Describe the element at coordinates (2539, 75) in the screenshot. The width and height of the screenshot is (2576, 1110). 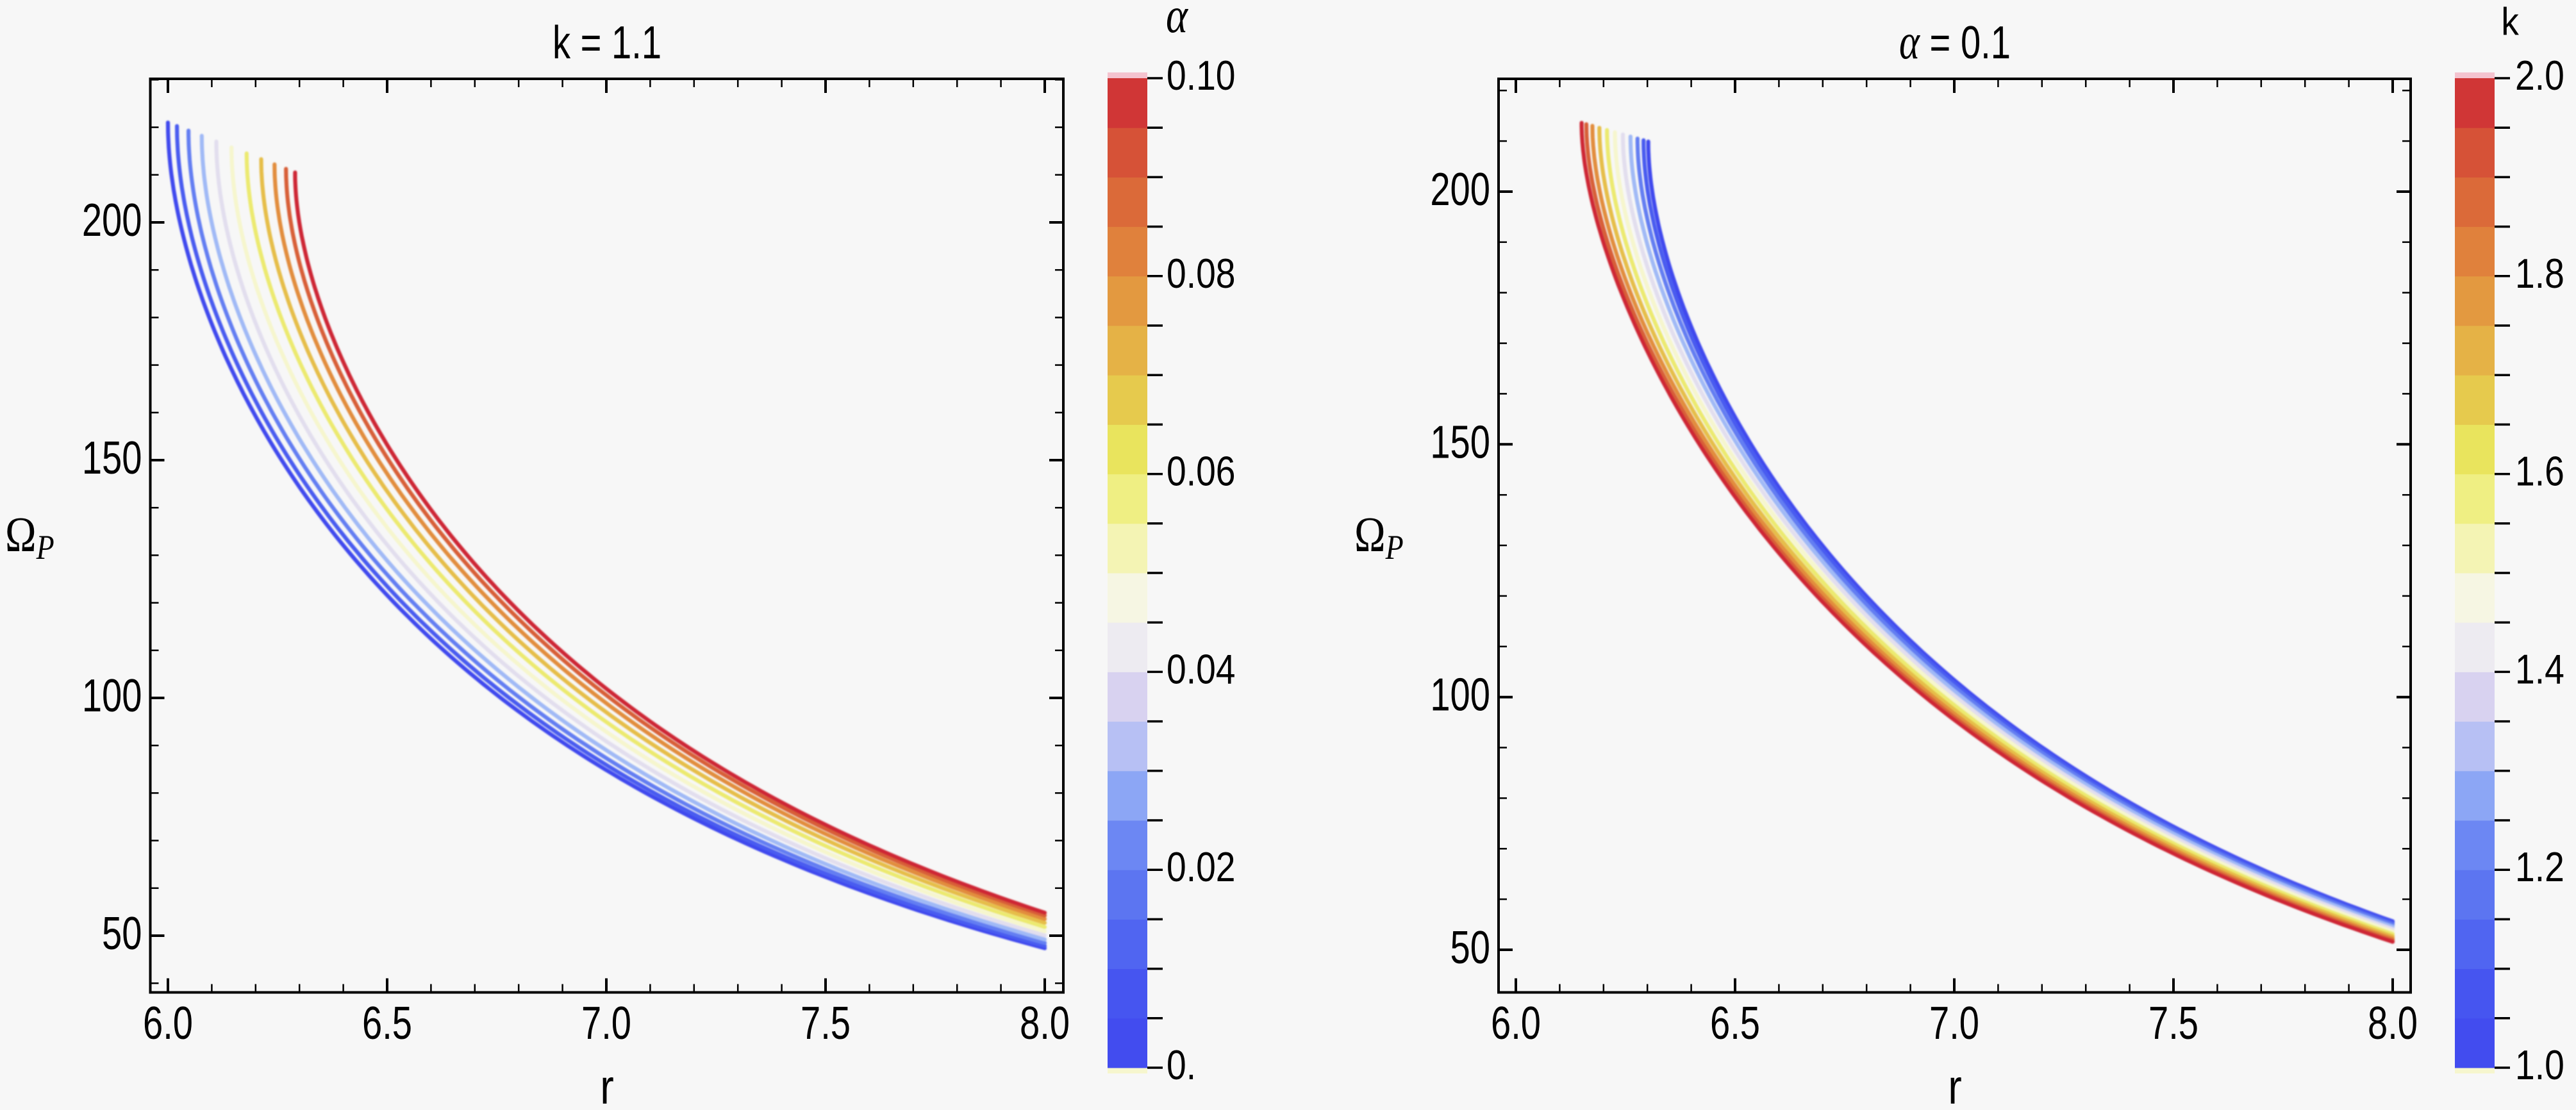
I see `svg-text: 2.0` at that location.